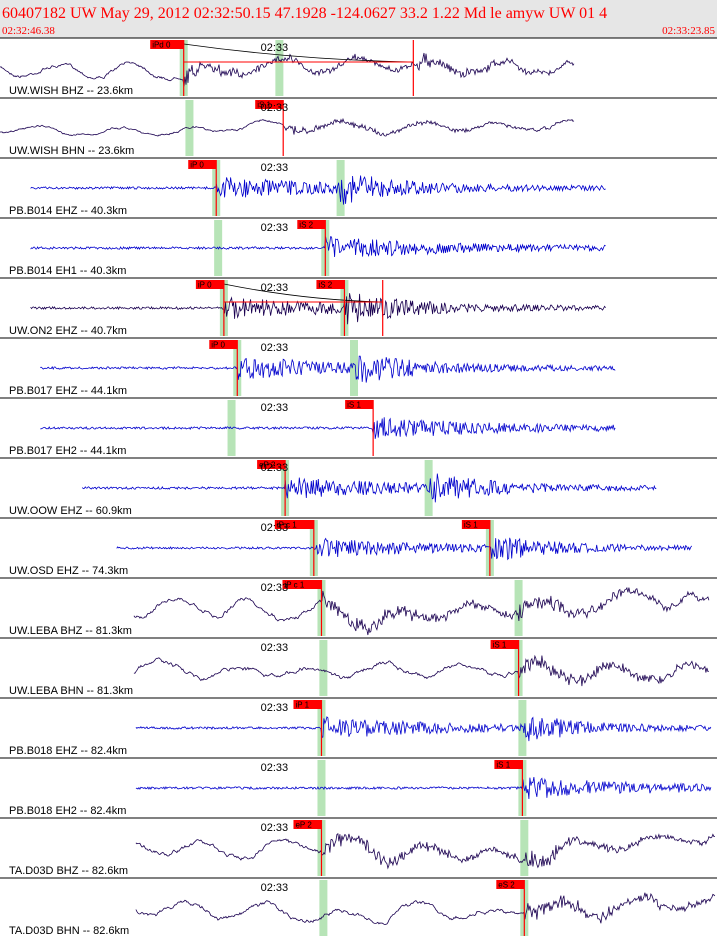 The width and height of the screenshot is (717, 938). I want to click on trace-panel: iS 1 02:33 PB.B017 EH2 -- 44.1km, so click(358, 427).